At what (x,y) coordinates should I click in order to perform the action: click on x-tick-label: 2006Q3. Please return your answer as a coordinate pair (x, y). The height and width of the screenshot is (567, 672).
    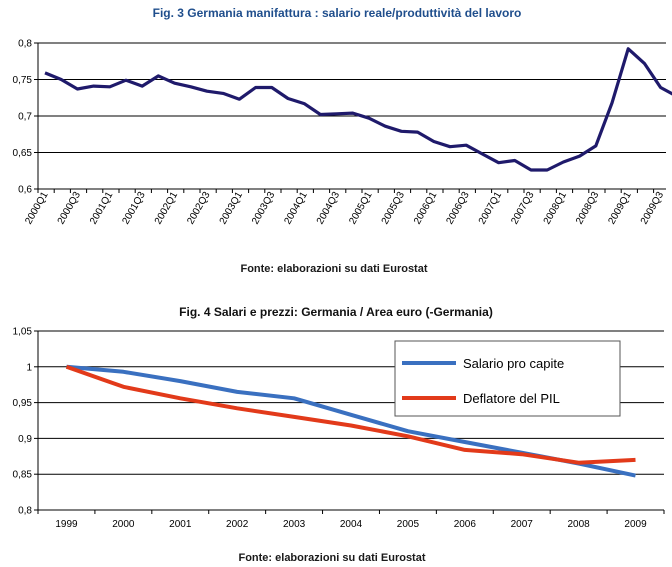
    Looking at the image, I should click on (458, 208).